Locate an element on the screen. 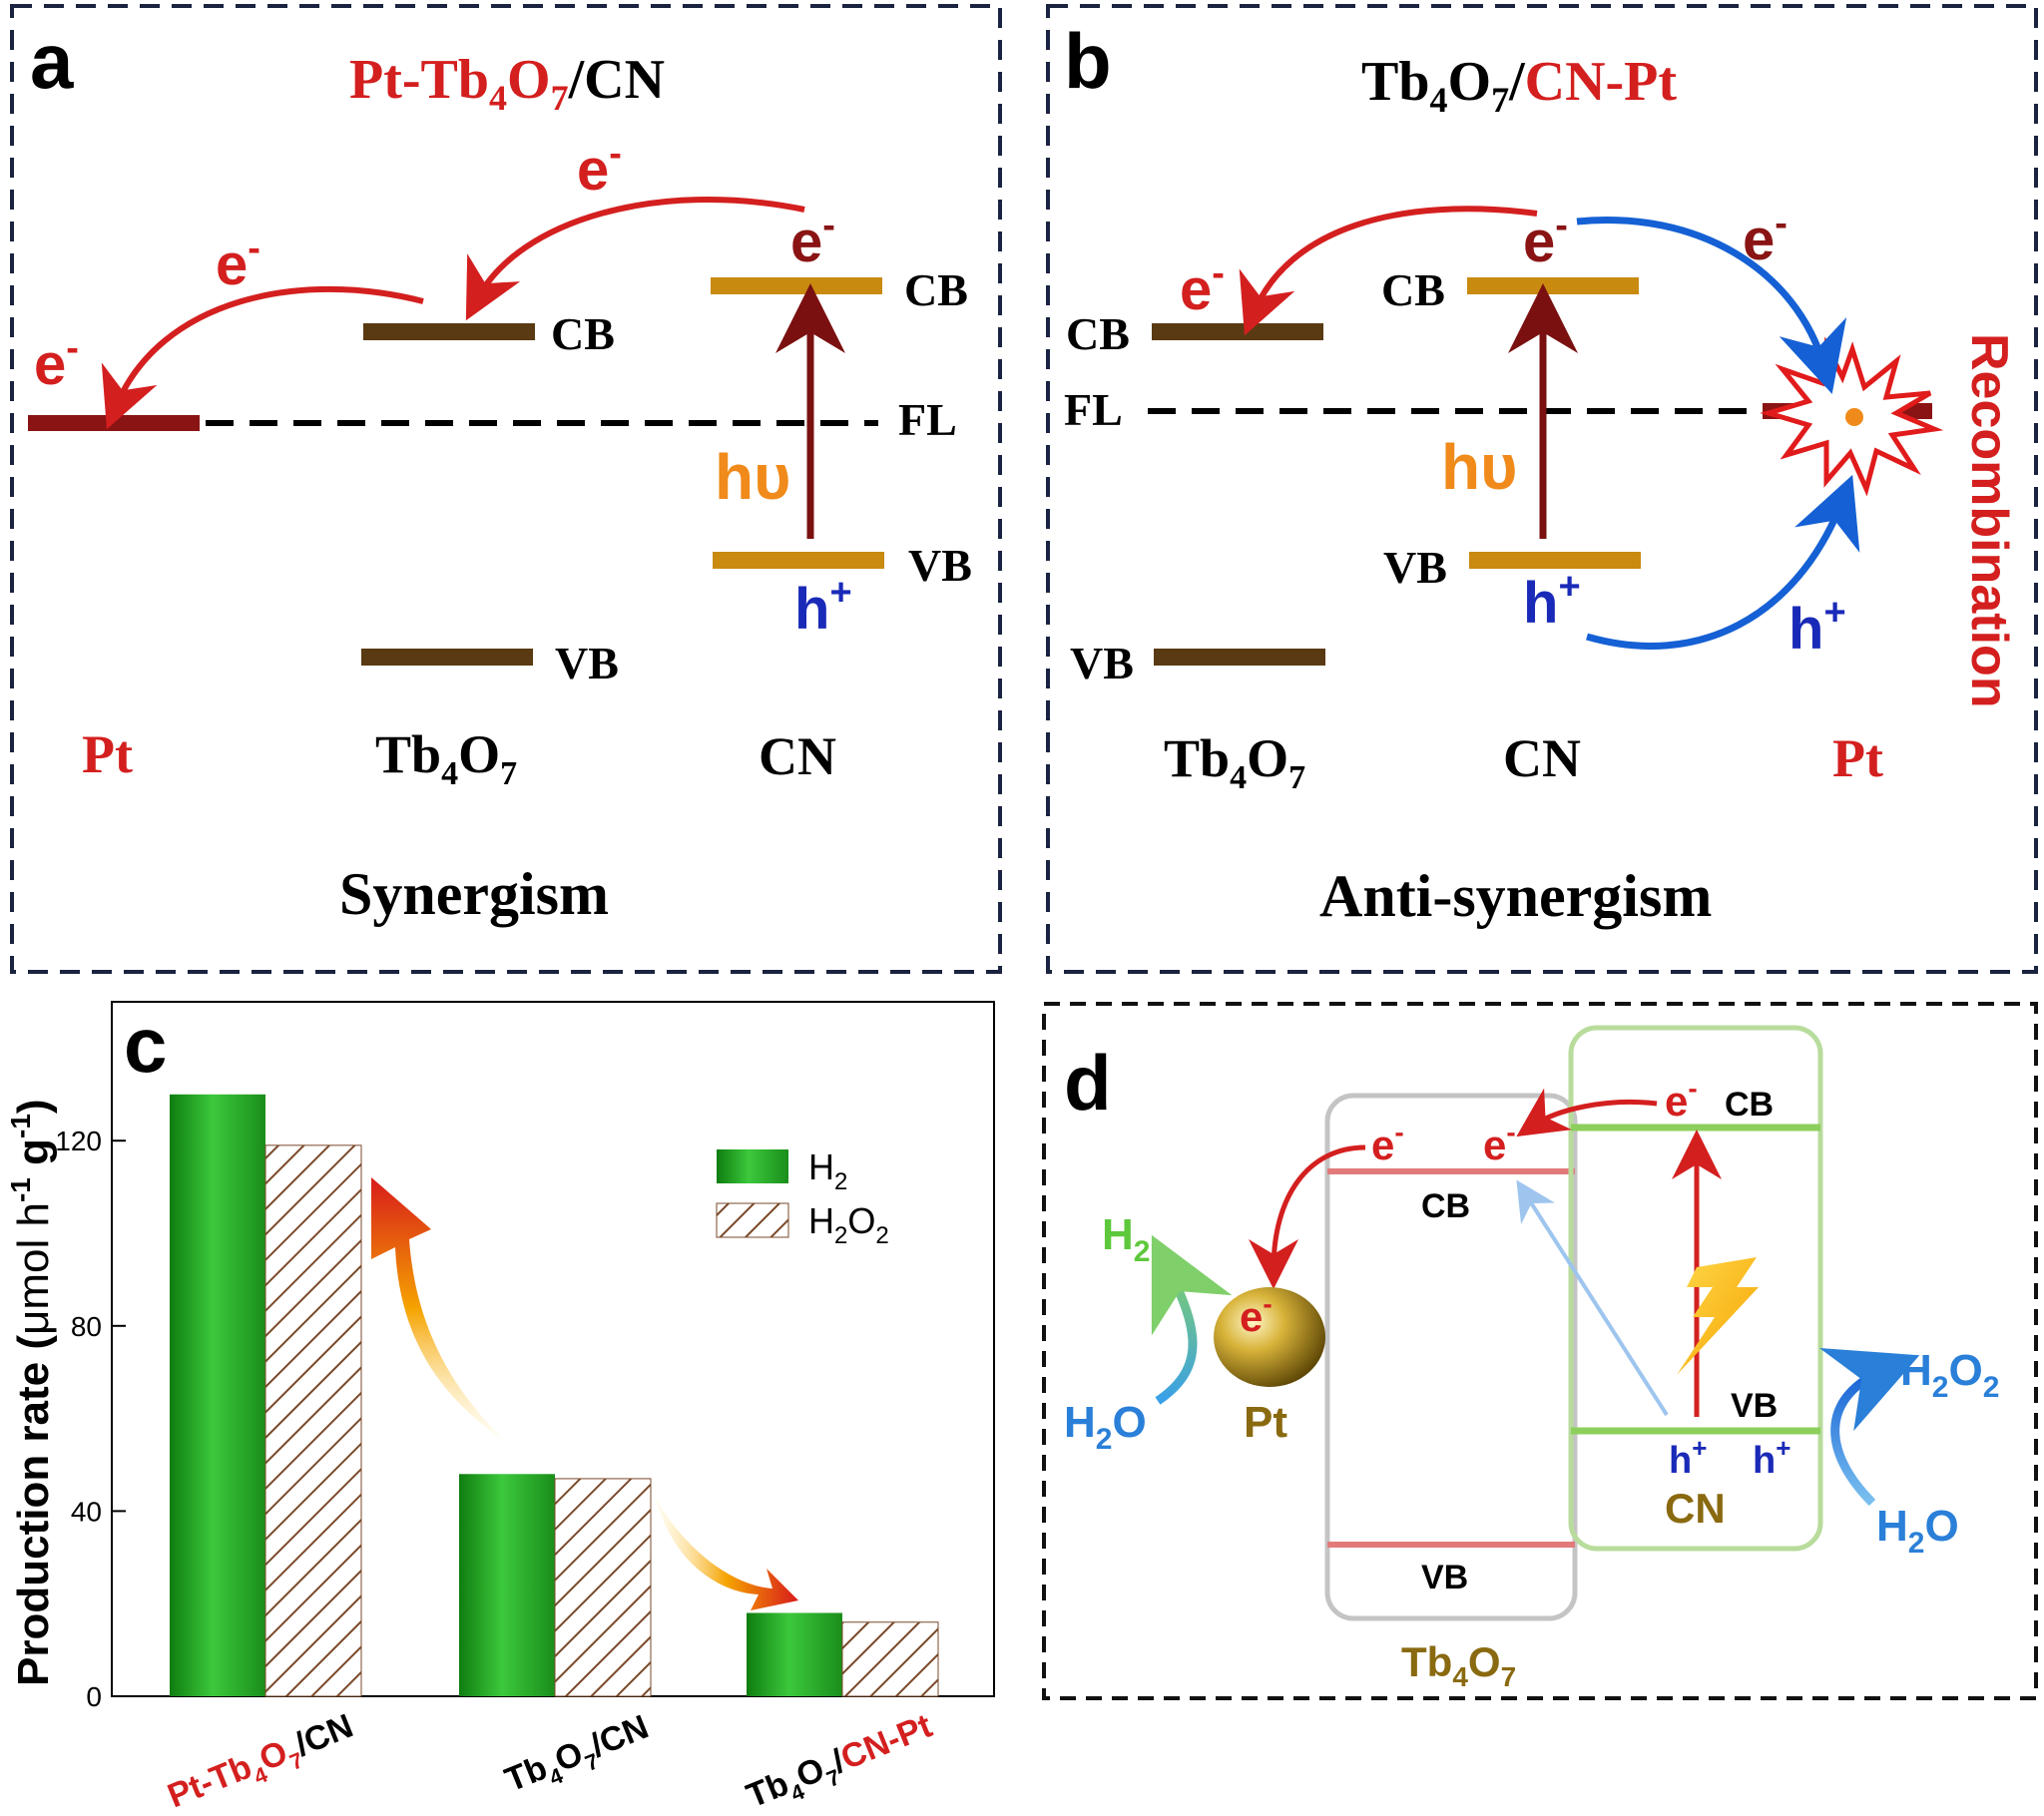 This screenshot has width=2044, height=1816. pt-name: Pt is located at coordinates (107, 754).